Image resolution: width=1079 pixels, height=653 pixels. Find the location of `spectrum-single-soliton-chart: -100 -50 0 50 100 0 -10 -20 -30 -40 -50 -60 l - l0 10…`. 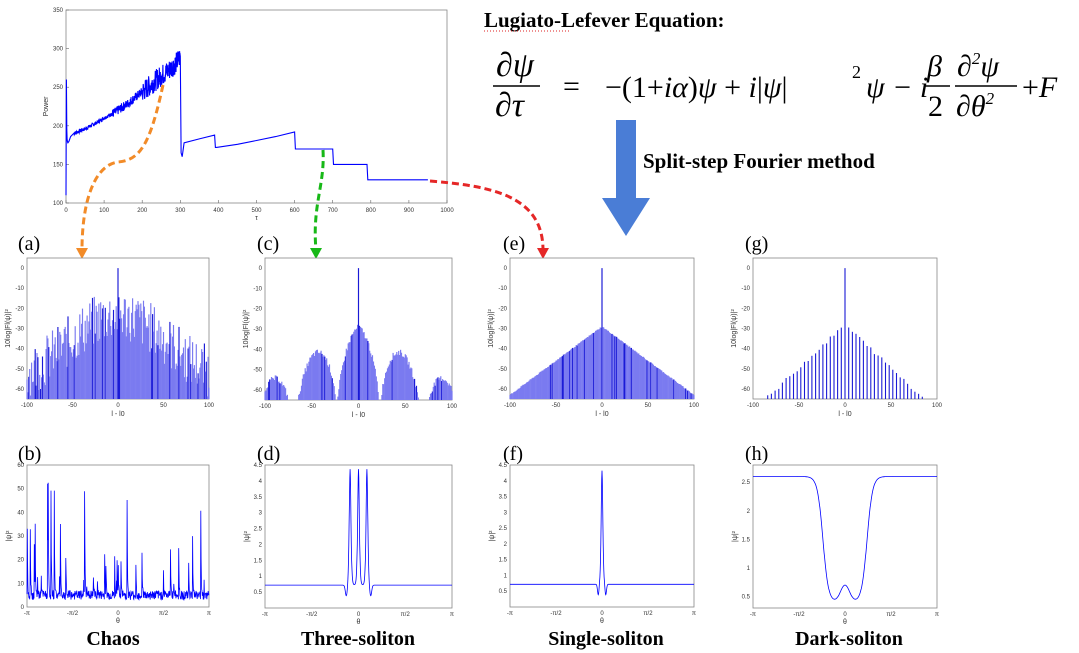

spectrum-single-soliton-chart: -100 -50 0 50 100 0 -10 -20 -30 -40 -50 -60 l - l0 10… is located at coordinates (594, 337).